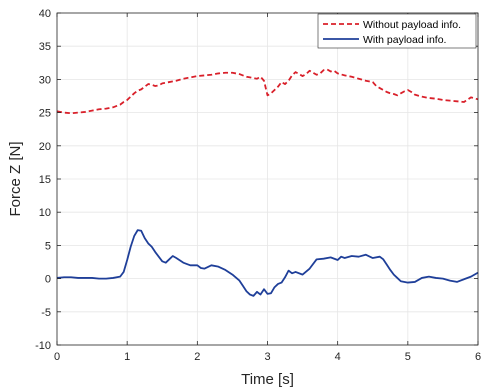 This screenshot has height=389, width=482. What do you see at coordinates (48, 280) in the screenshot?
I see `y-tick-label: 0` at bounding box center [48, 280].